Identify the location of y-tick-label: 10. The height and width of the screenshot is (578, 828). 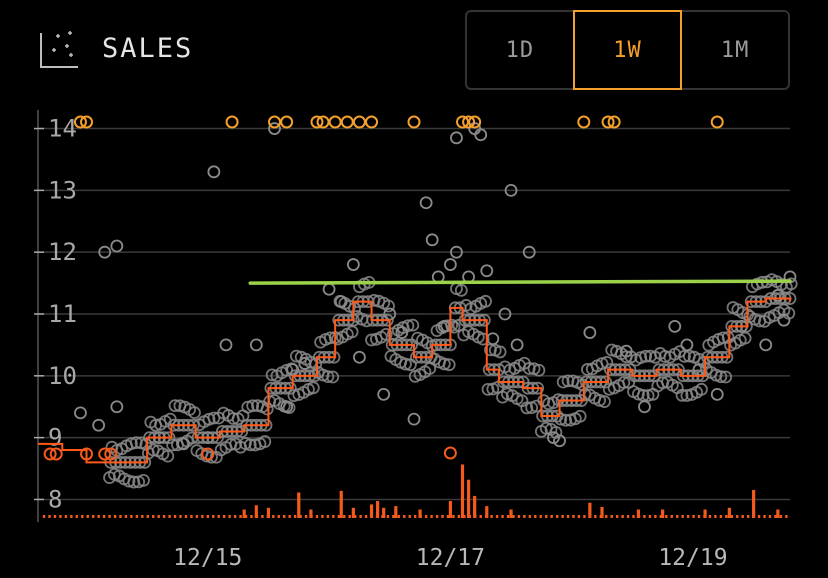
(62, 376).